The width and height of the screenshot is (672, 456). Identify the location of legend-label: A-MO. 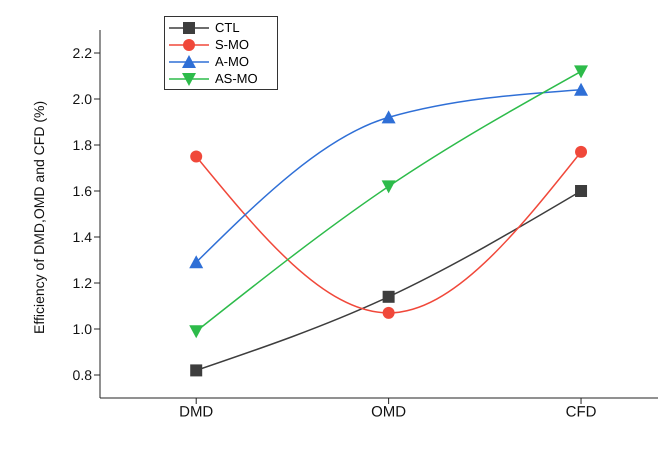
(232, 61).